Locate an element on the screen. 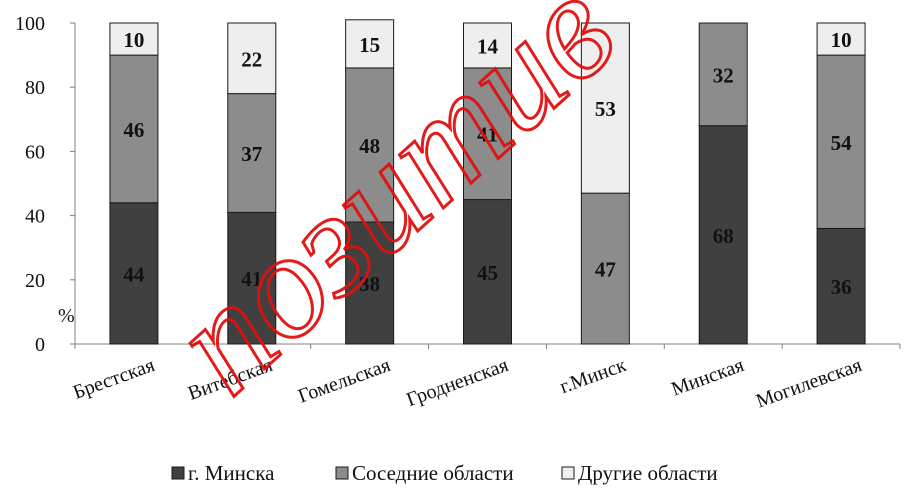 This screenshot has width=906, height=493. data-label: 53 is located at coordinates (605, 109).